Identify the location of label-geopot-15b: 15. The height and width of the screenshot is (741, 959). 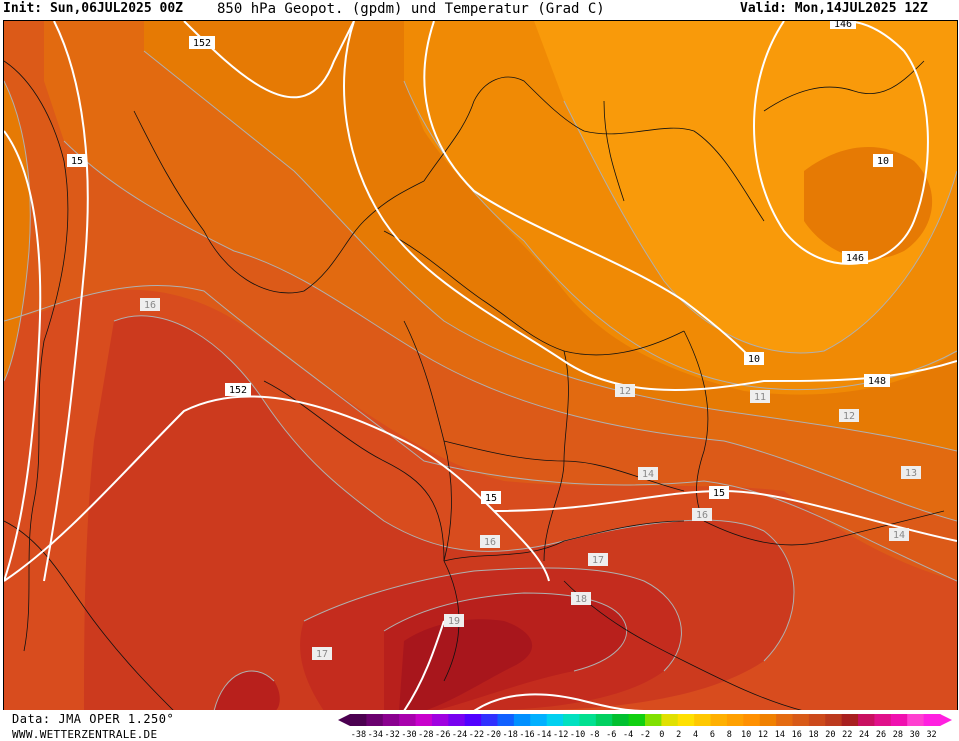
(719, 492).